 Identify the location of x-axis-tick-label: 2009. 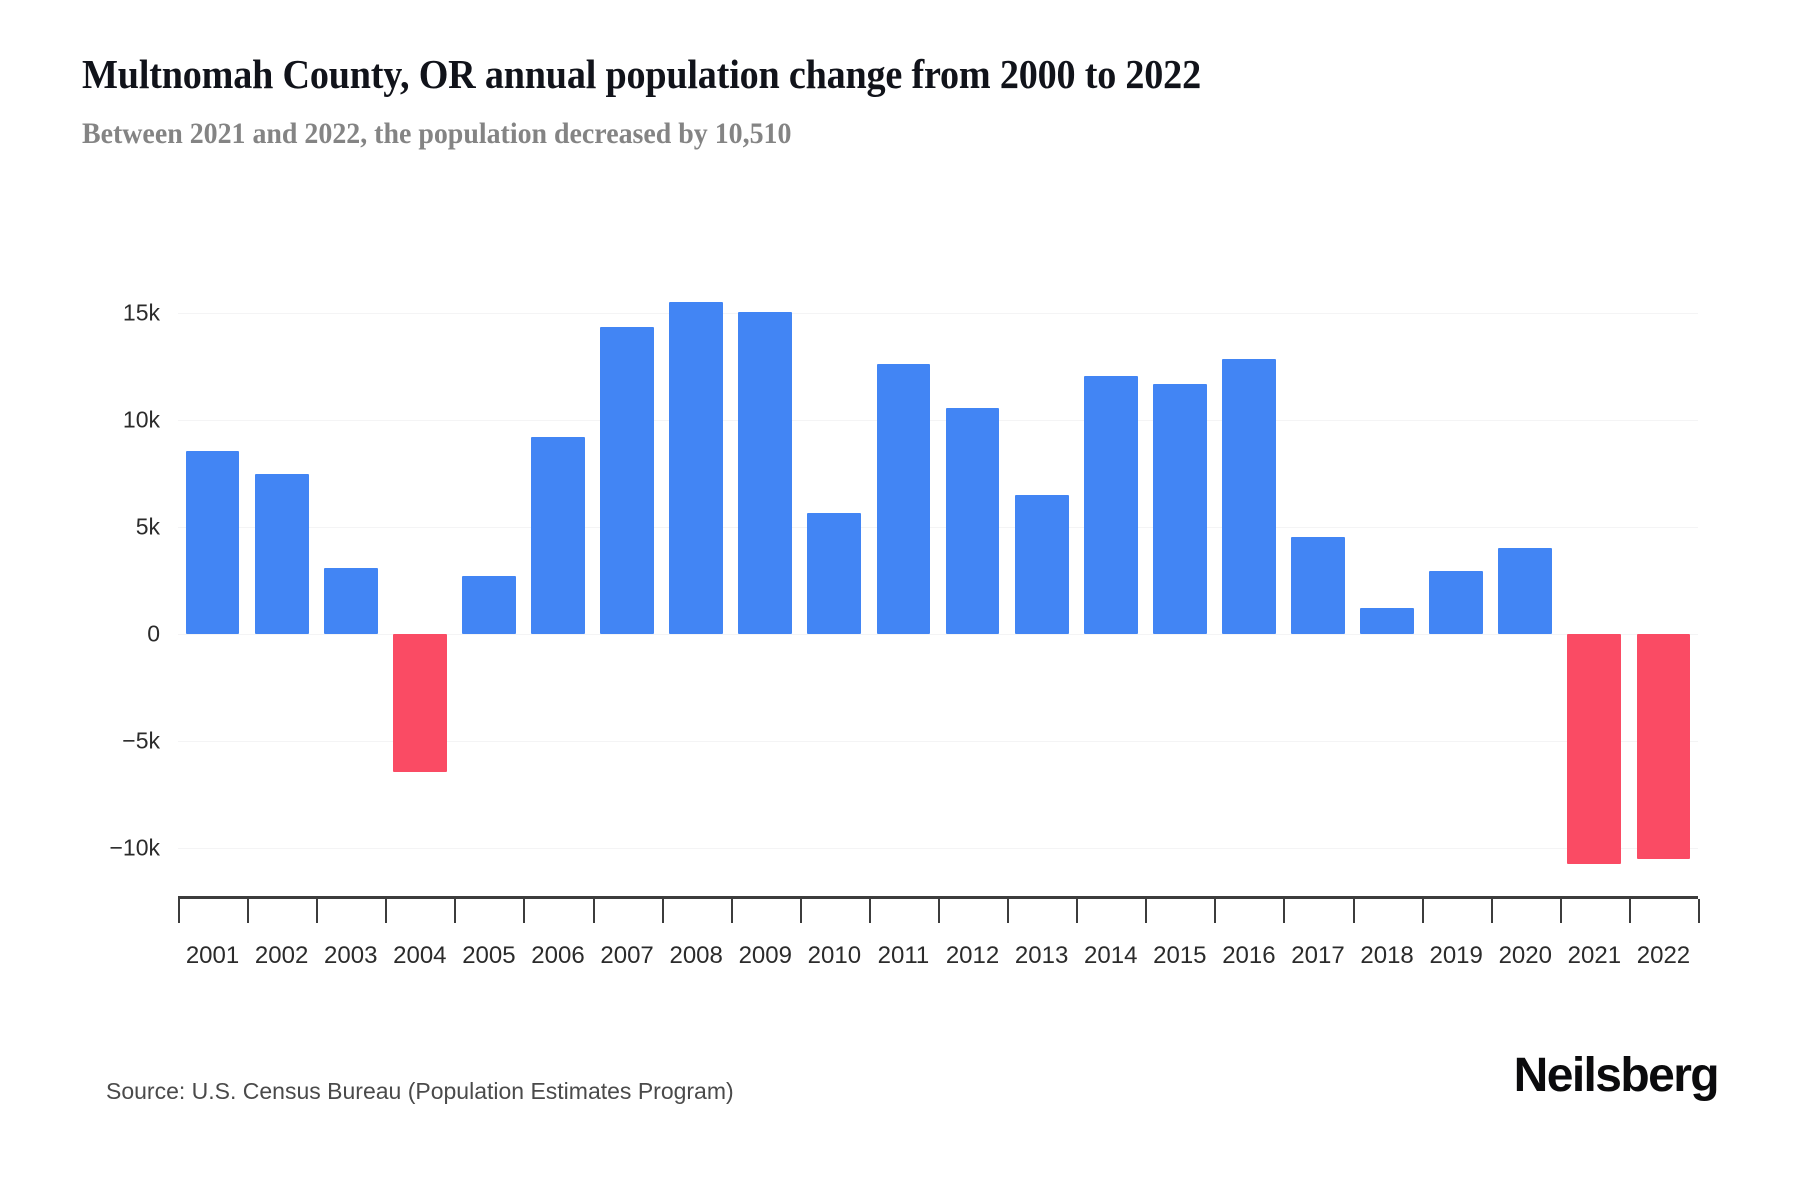
(765, 955).